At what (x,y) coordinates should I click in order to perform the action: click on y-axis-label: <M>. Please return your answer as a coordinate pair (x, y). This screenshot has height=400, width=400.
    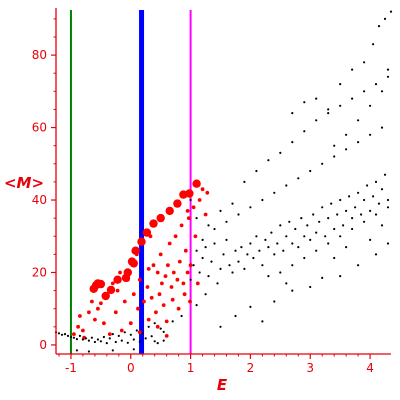
    Looking at the image, I should click on (24, 183).